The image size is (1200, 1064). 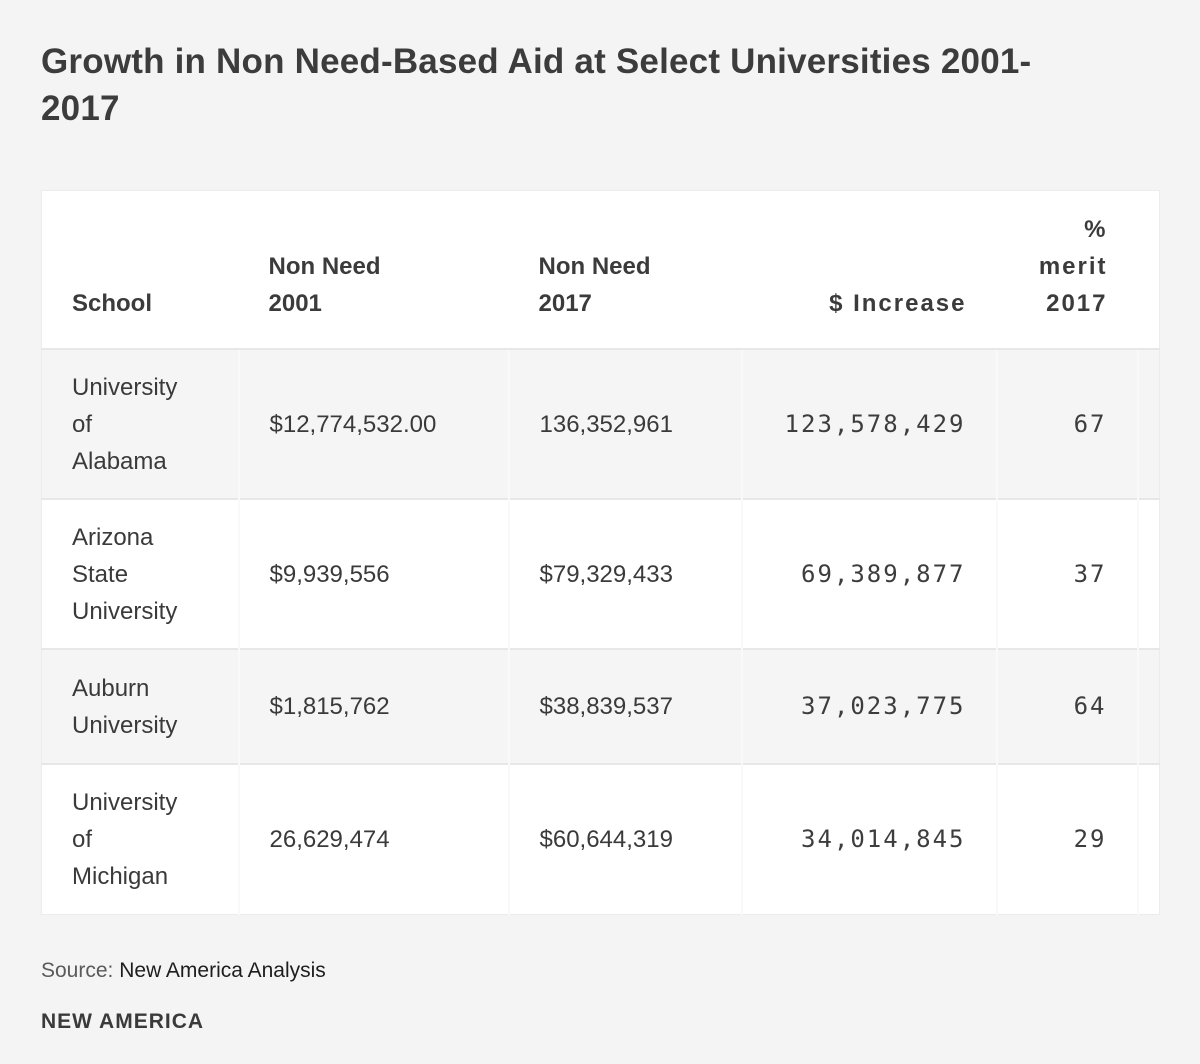 I want to click on cell-non-need-2001: $1,815,762, so click(x=373, y=706).